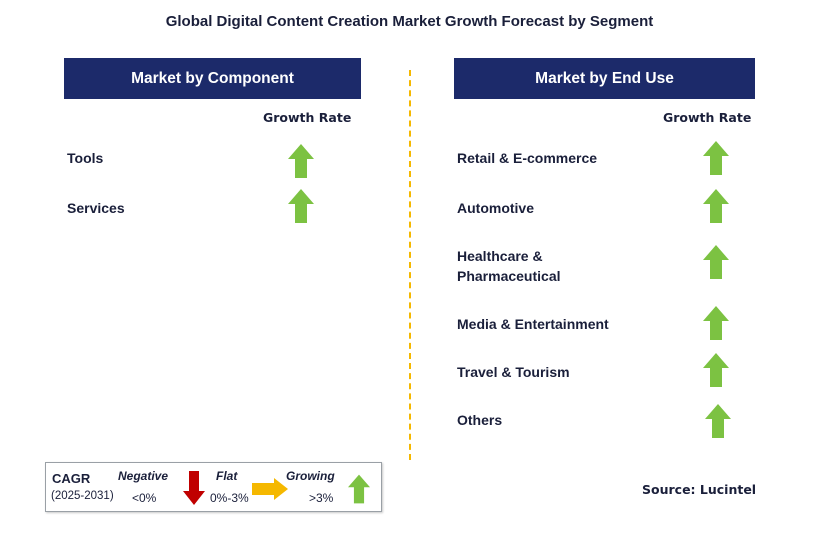 Image resolution: width=819 pixels, height=538 pixels. I want to click on component-growth-rate-header: Growth Rate, so click(307, 117).